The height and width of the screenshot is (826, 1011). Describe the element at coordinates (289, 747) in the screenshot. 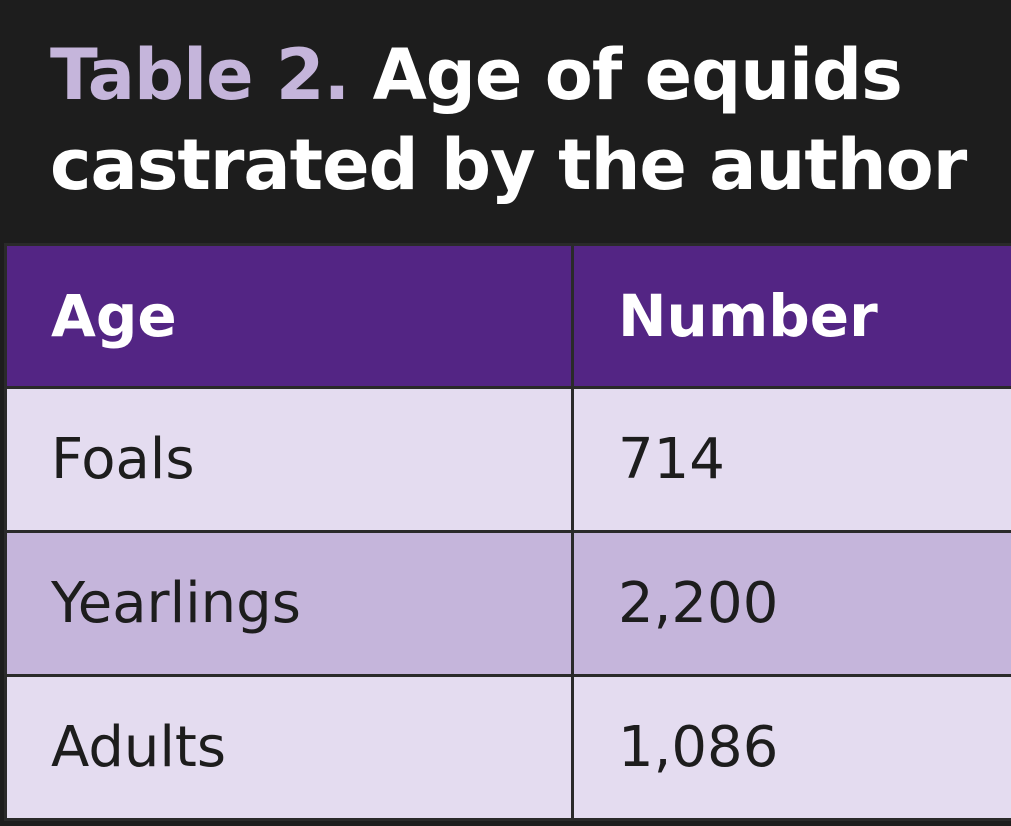

I see `cell-age: Adults` at that location.